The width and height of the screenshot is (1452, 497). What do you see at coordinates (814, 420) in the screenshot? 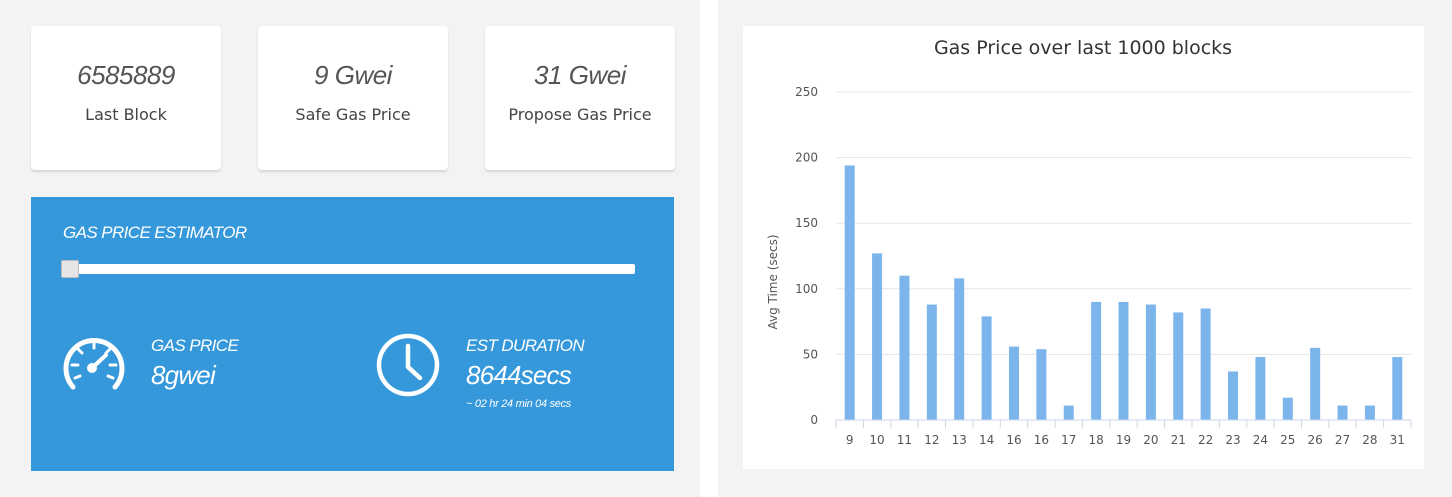
I see `y-tick-label: 0` at bounding box center [814, 420].